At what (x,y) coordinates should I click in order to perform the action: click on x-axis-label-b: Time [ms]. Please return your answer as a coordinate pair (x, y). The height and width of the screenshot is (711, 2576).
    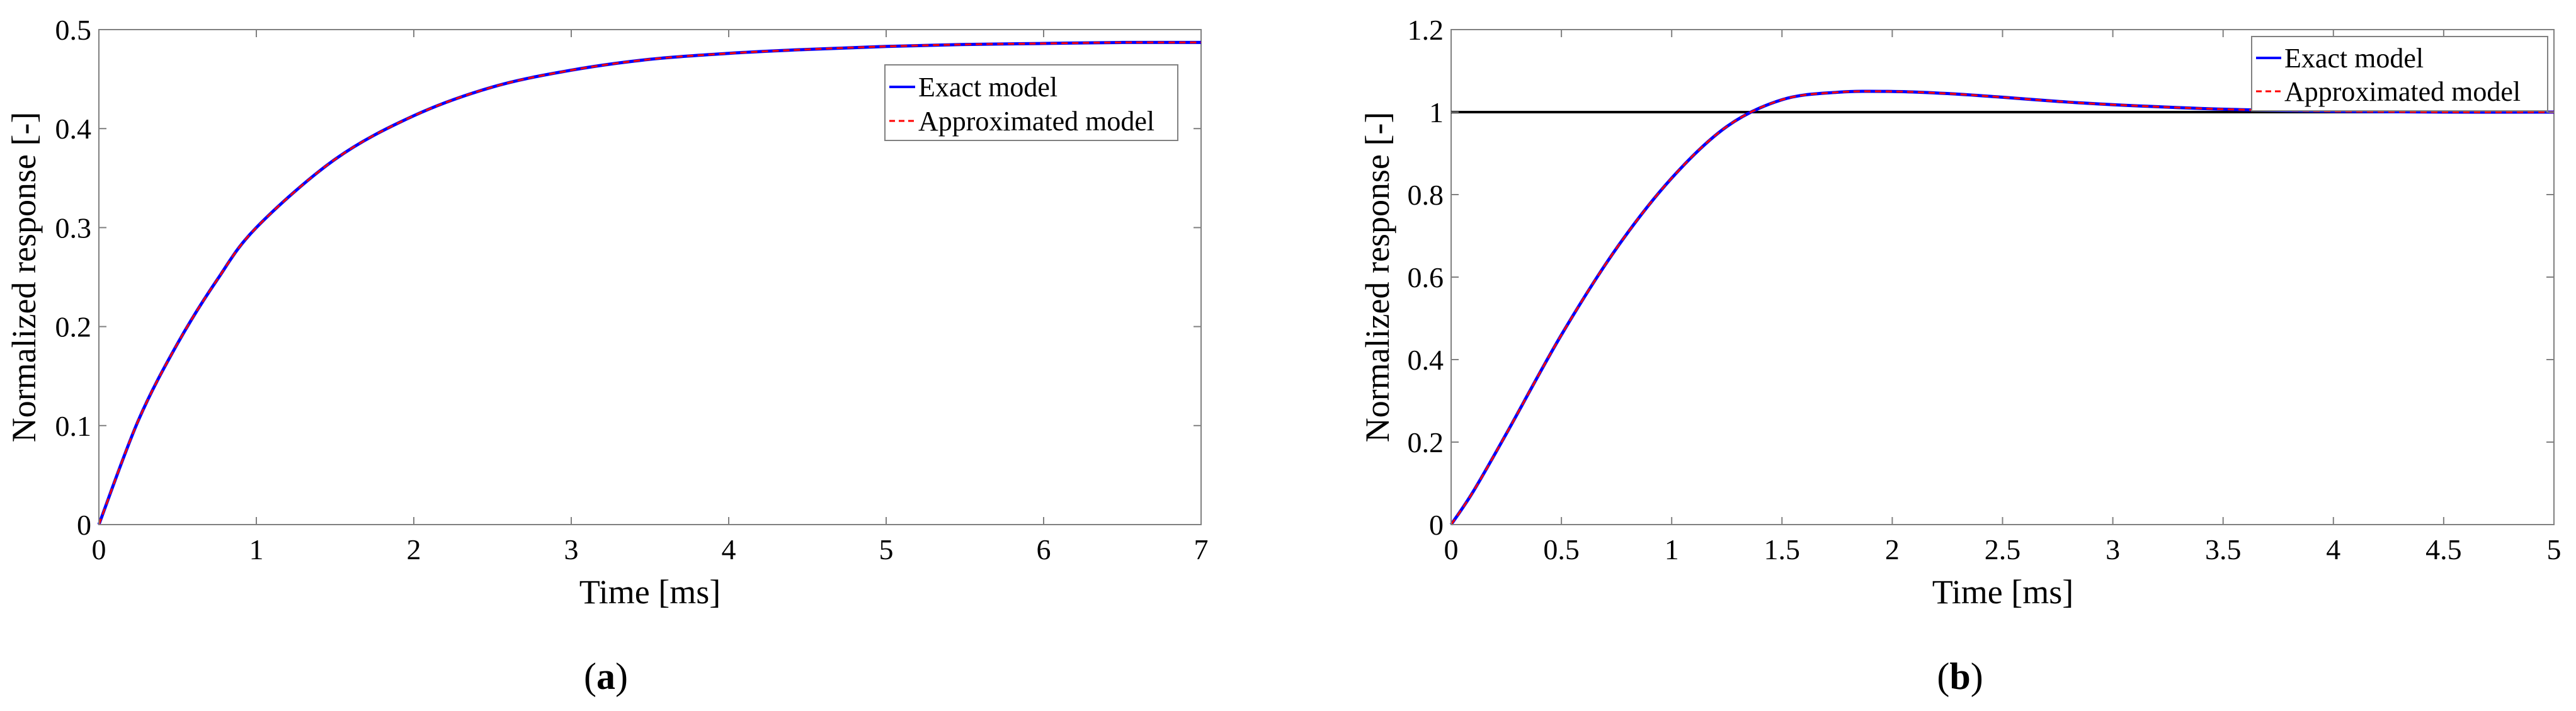
    Looking at the image, I should click on (2003, 592).